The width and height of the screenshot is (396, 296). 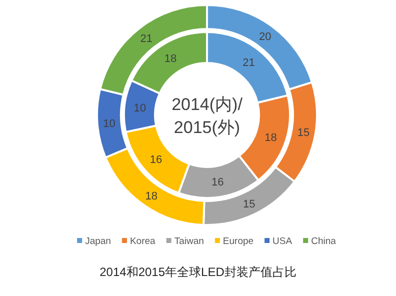 I want to click on legend-label: Europe, so click(x=238, y=241).